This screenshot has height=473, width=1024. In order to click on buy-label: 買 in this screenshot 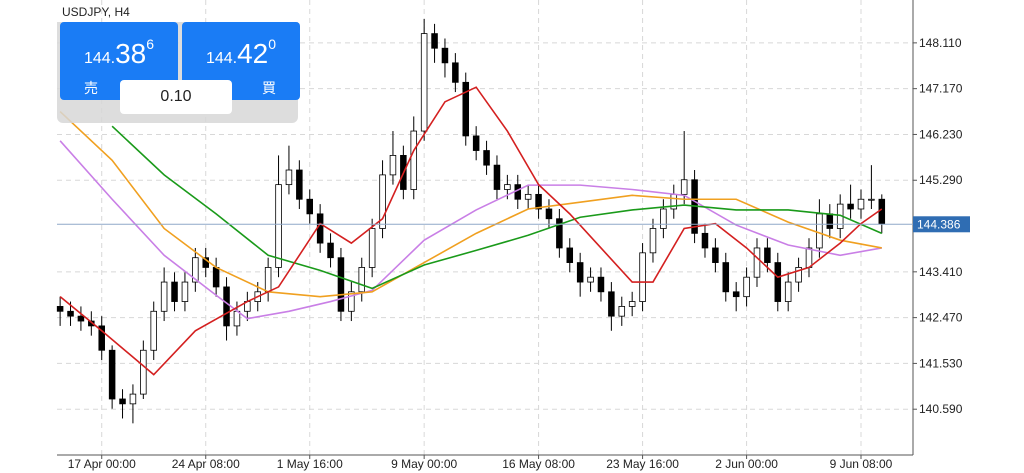, I will do `click(269, 88)`.